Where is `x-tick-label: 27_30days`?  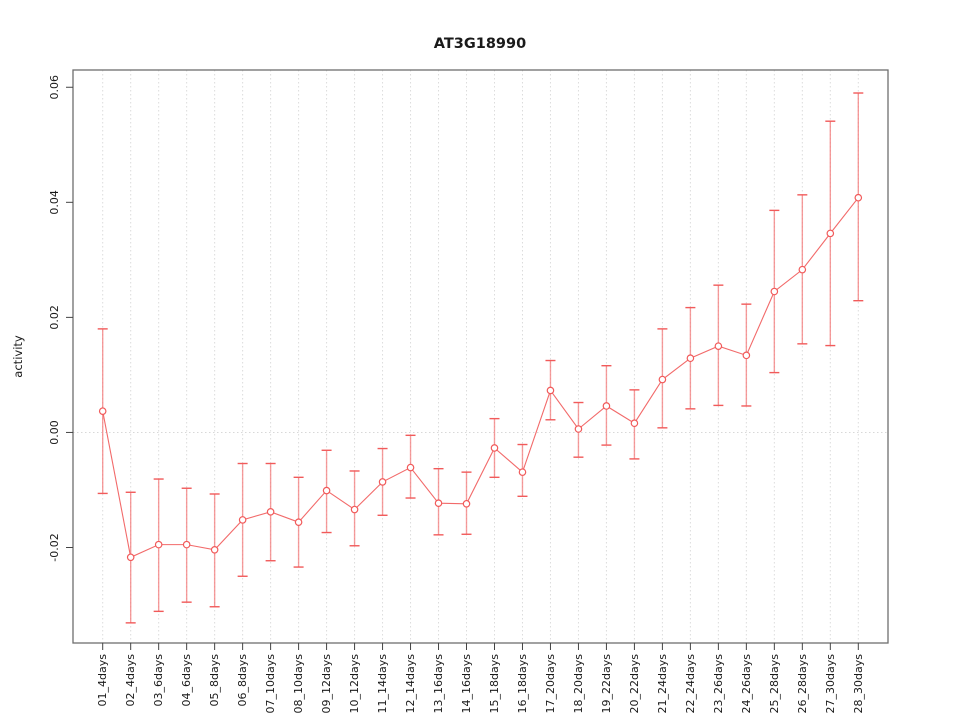 x-tick-label: 27_30days is located at coordinates (830, 684).